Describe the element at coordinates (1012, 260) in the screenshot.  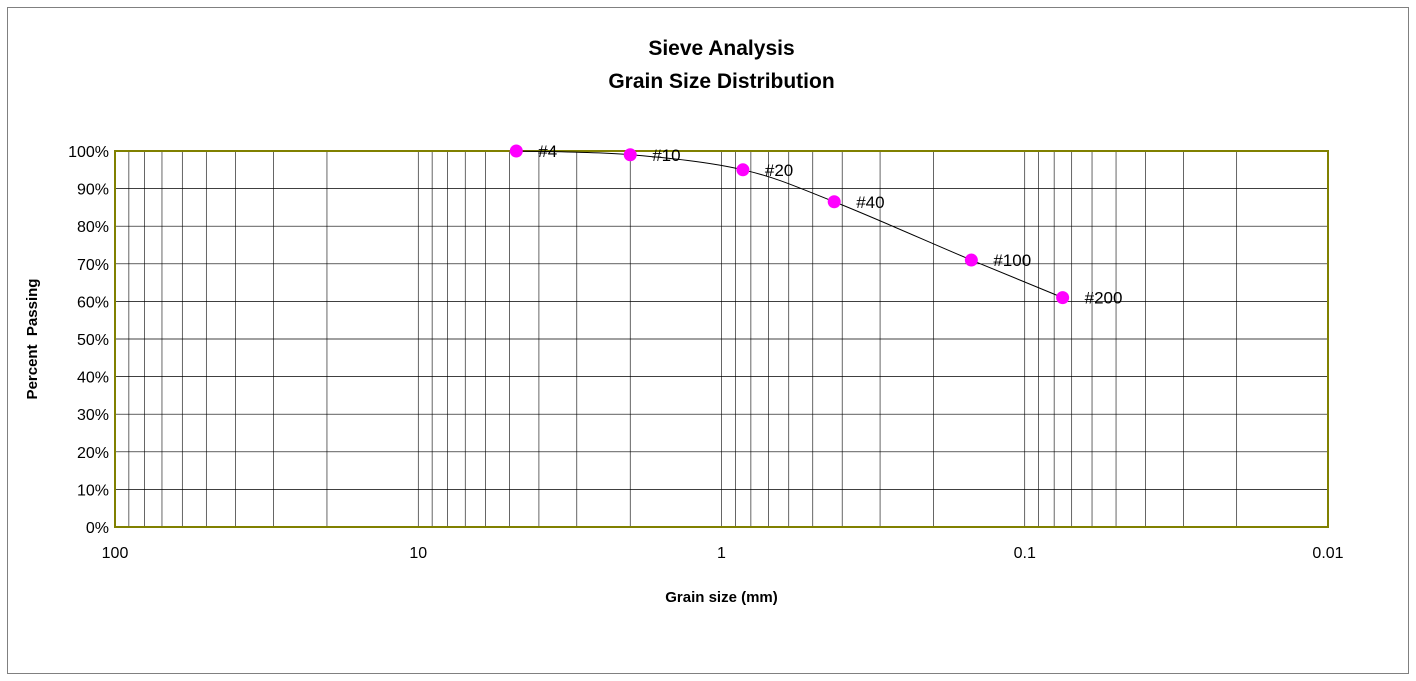
I see `data-point-label: #100` at that location.